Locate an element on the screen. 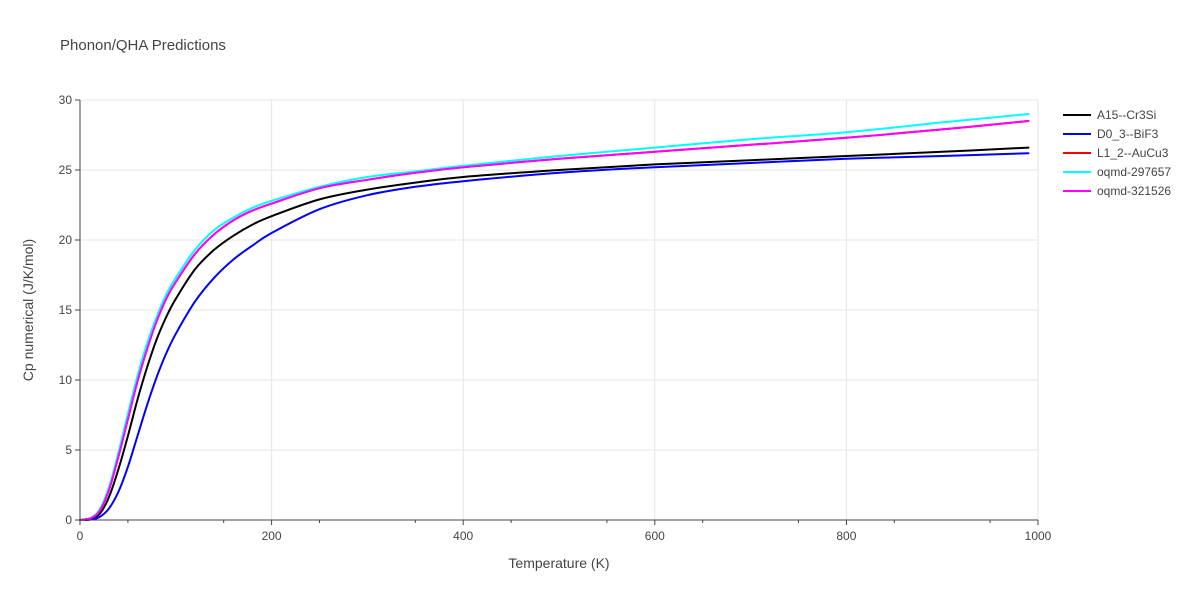  chart-title: Phonon/QHA Predictions is located at coordinates (143, 45).